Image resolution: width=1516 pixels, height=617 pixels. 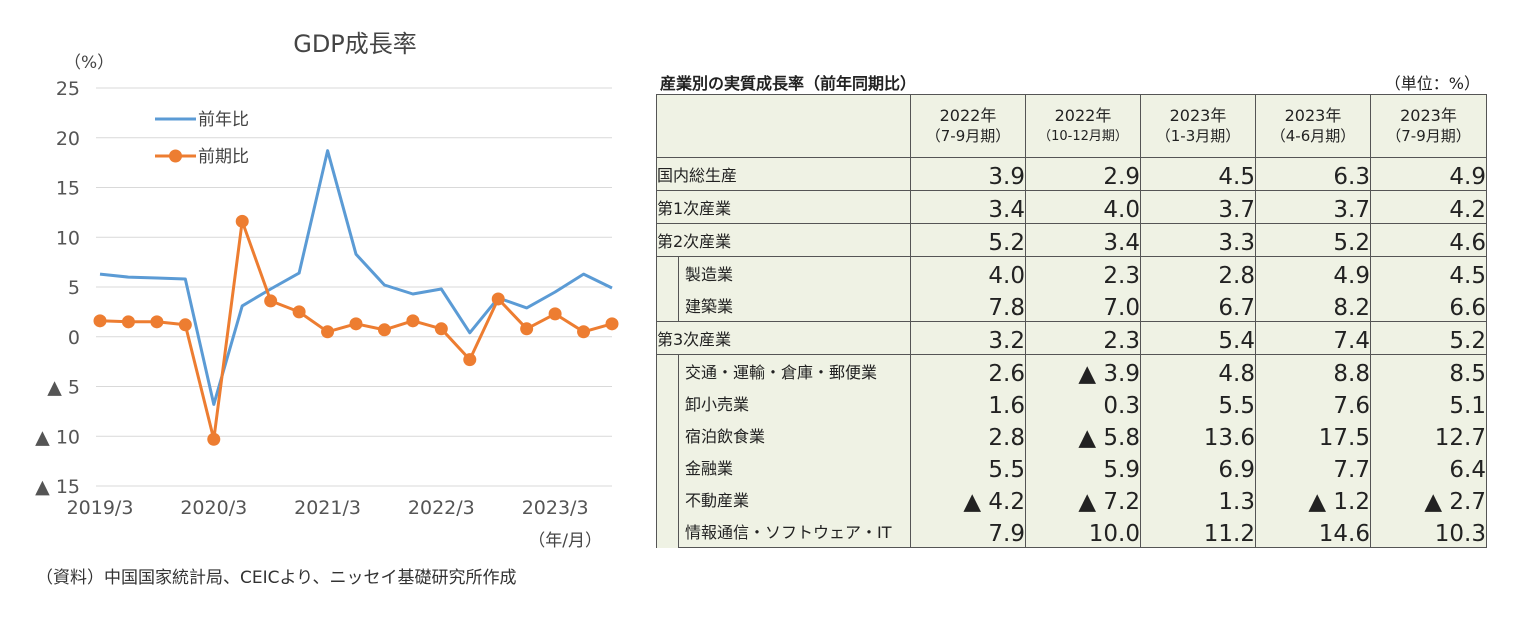 What do you see at coordinates (1313, 435) in the screenshot?
I see `value-cell: 17.5` at bounding box center [1313, 435].